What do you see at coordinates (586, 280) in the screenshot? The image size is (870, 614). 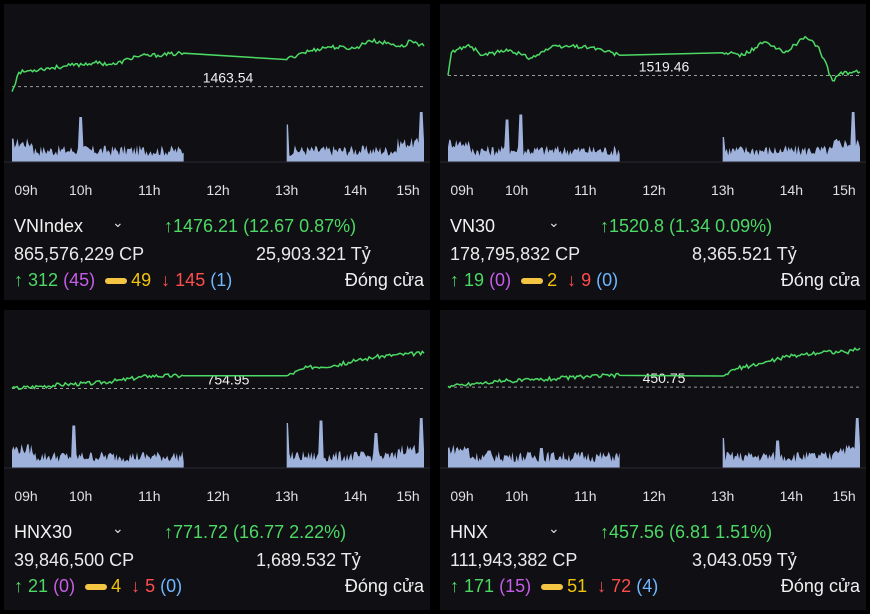 I see `decliners-count: 9` at bounding box center [586, 280].